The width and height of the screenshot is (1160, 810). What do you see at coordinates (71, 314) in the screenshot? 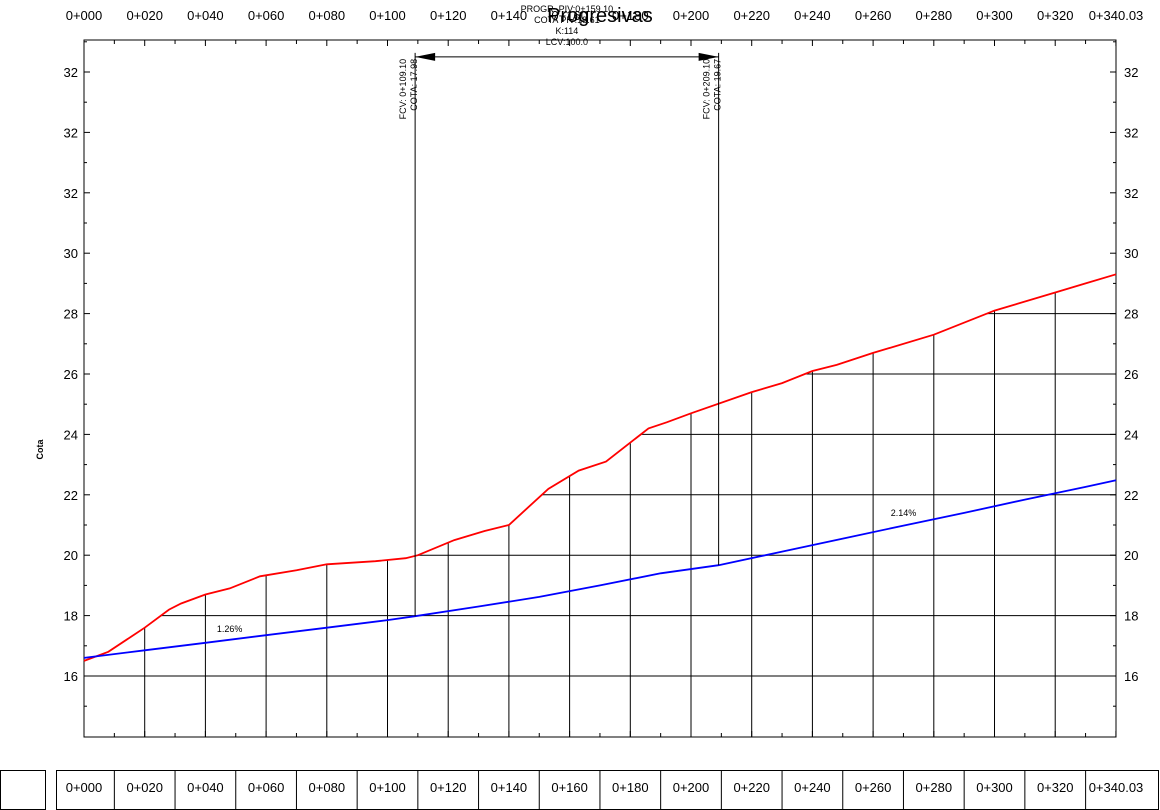
I see `y-tick-label-left: 28` at bounding box center [71, 314].